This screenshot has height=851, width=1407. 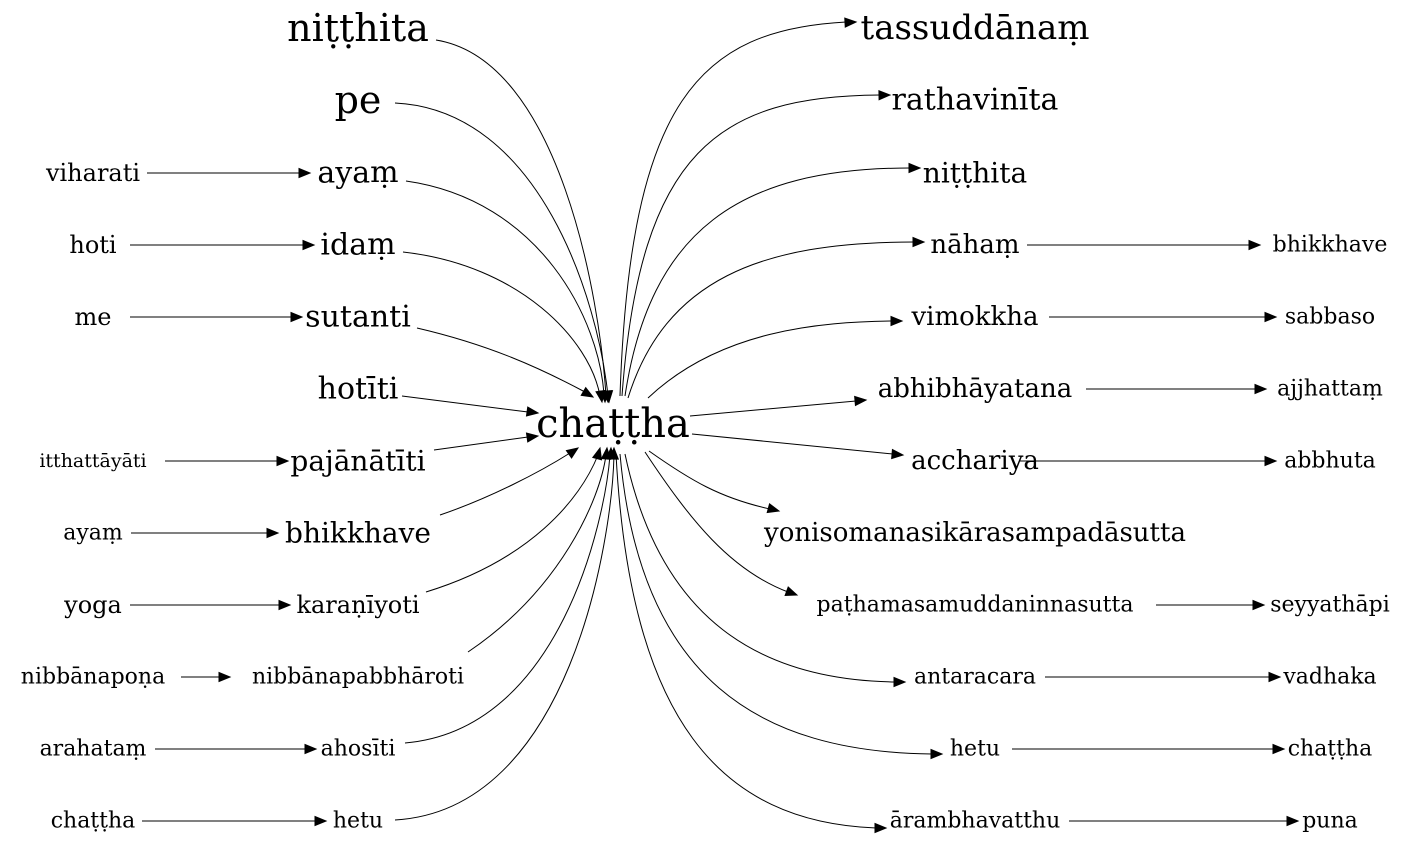 What do you see at coordinates (358, 389) in the screenshot?
I see `node-label: hotīti` at bounding box center [358, 389].